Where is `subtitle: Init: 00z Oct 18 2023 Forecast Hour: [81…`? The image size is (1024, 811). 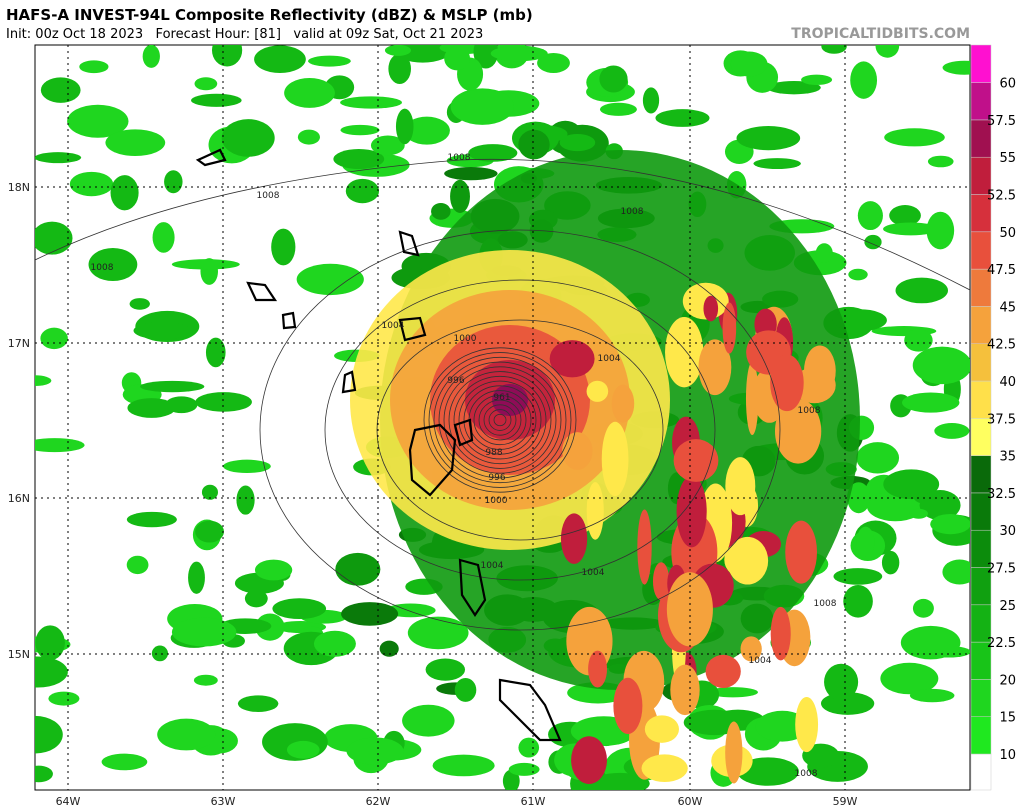 subtitle: Init: 00z Oct 18 2023 Forecast Hour: [81… is located at coordinates (244, 34).